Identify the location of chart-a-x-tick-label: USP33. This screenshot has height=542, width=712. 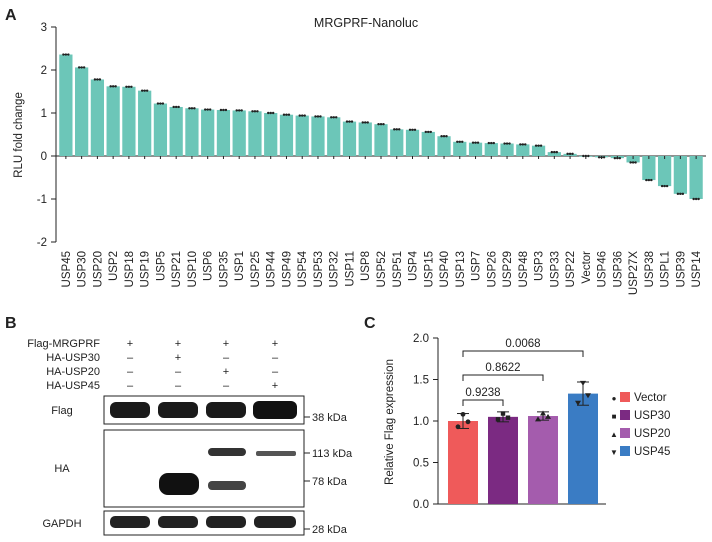
(555, 269).